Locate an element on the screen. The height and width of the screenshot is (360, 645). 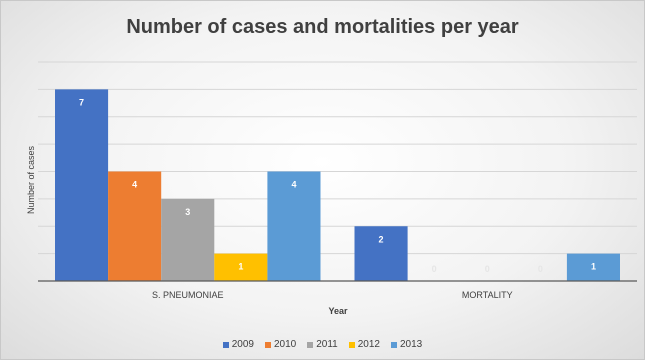
data-label: 2 is located at coordinates (381, 239).